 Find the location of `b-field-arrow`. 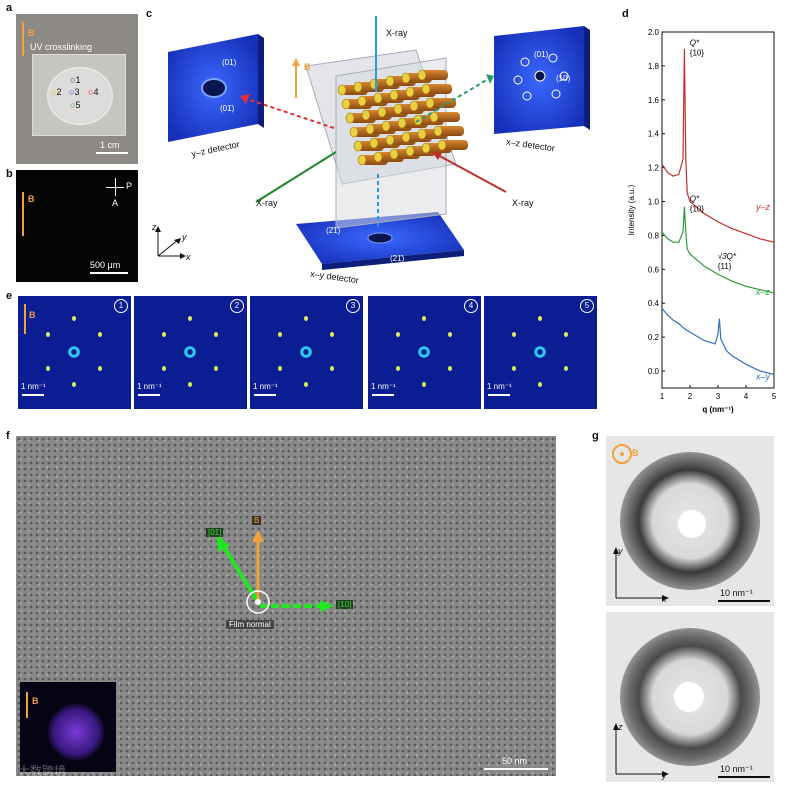

b-field-arrow is located at coordinates (23, 39).